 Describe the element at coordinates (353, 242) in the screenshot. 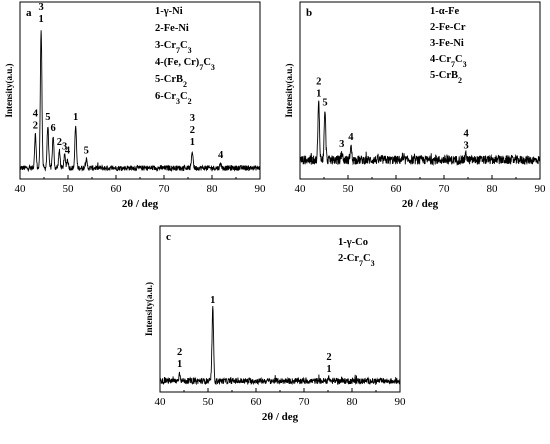

I see `legend-entry: 1-γ-Co` at that location.